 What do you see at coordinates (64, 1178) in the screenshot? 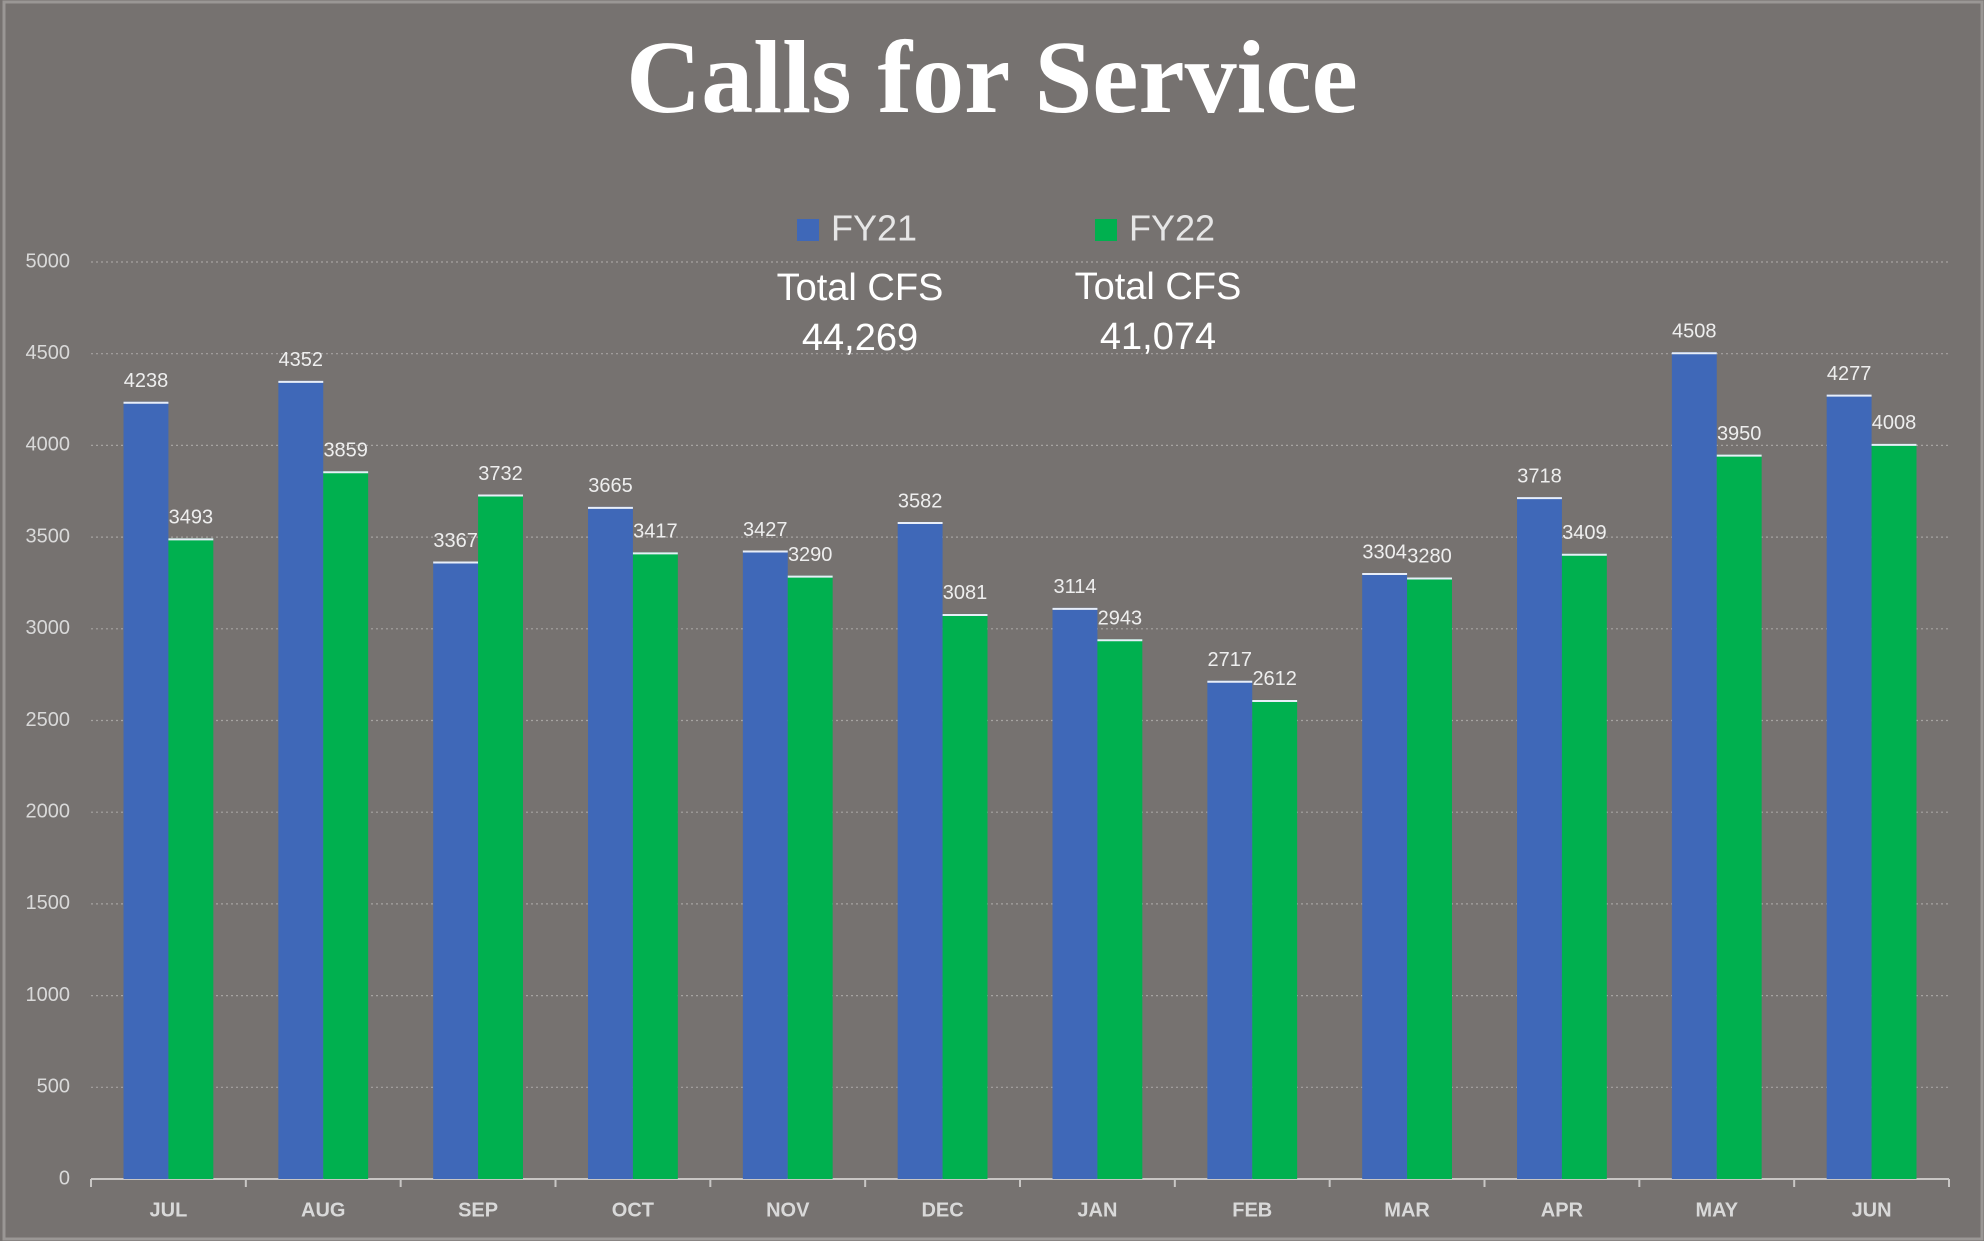
I see `y-tick-label: 0` at bounding box center [64, 1178].